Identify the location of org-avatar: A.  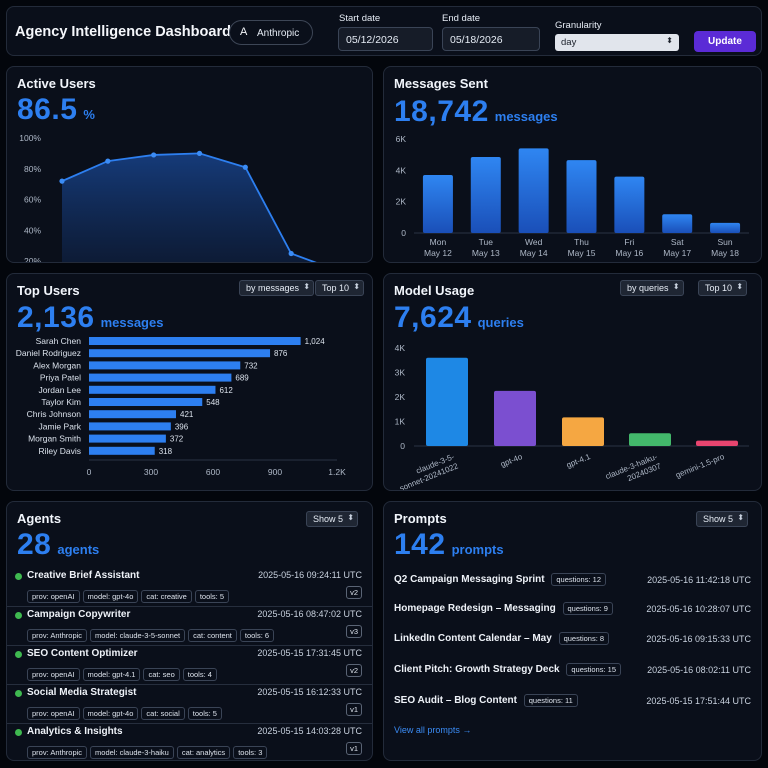
(244, 32).